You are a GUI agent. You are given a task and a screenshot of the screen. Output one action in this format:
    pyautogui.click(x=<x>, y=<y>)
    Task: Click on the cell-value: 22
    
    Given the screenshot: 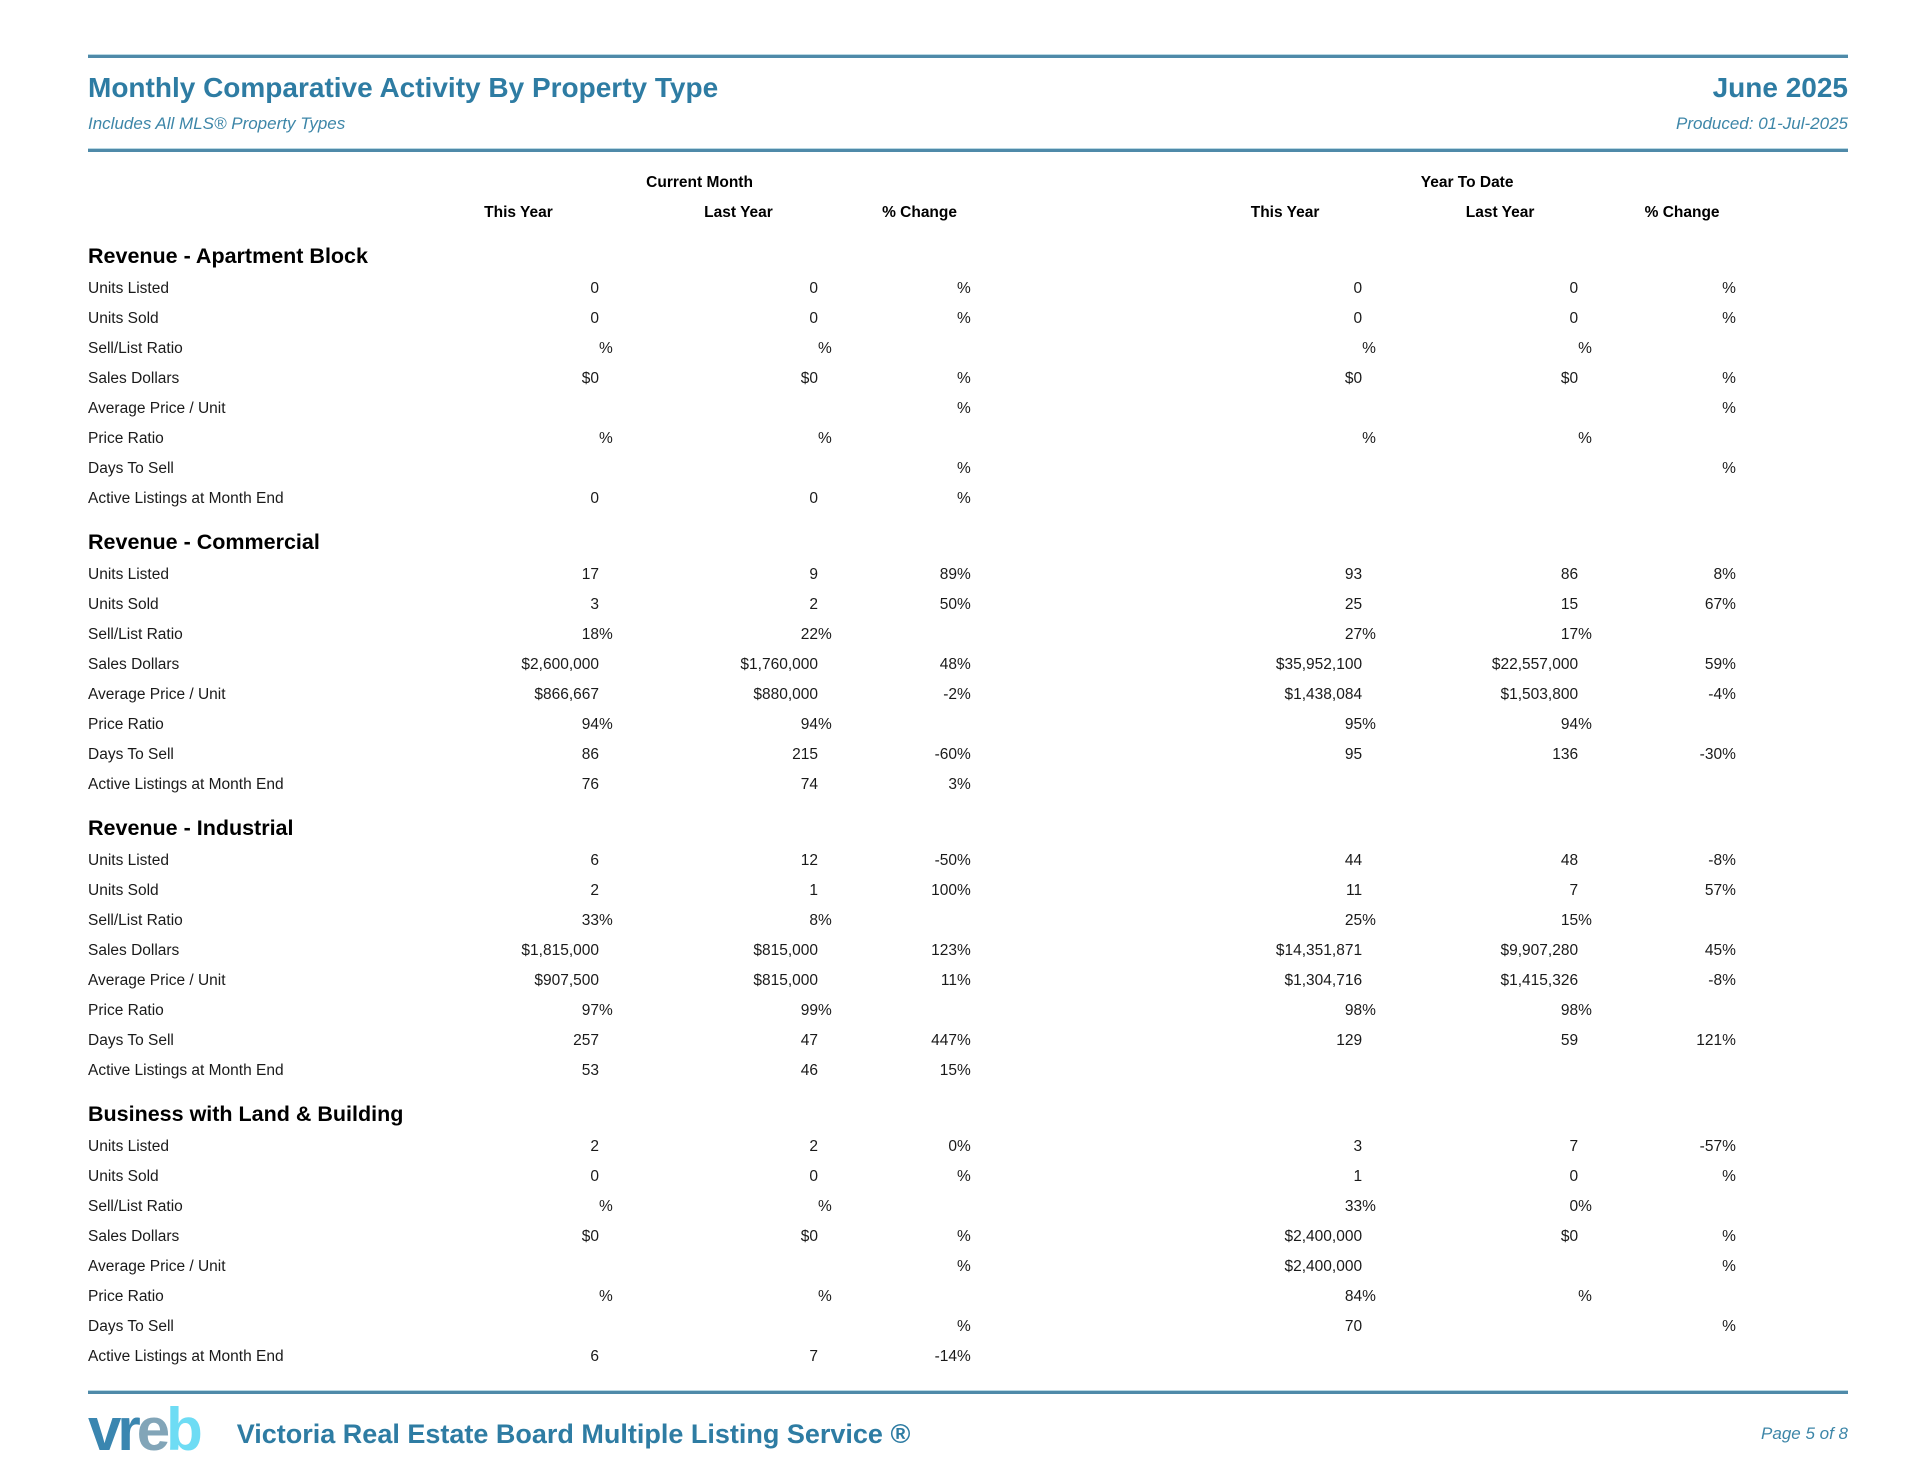 What is the action you would take?
    pyautogui.click(x=809, y=634)
    